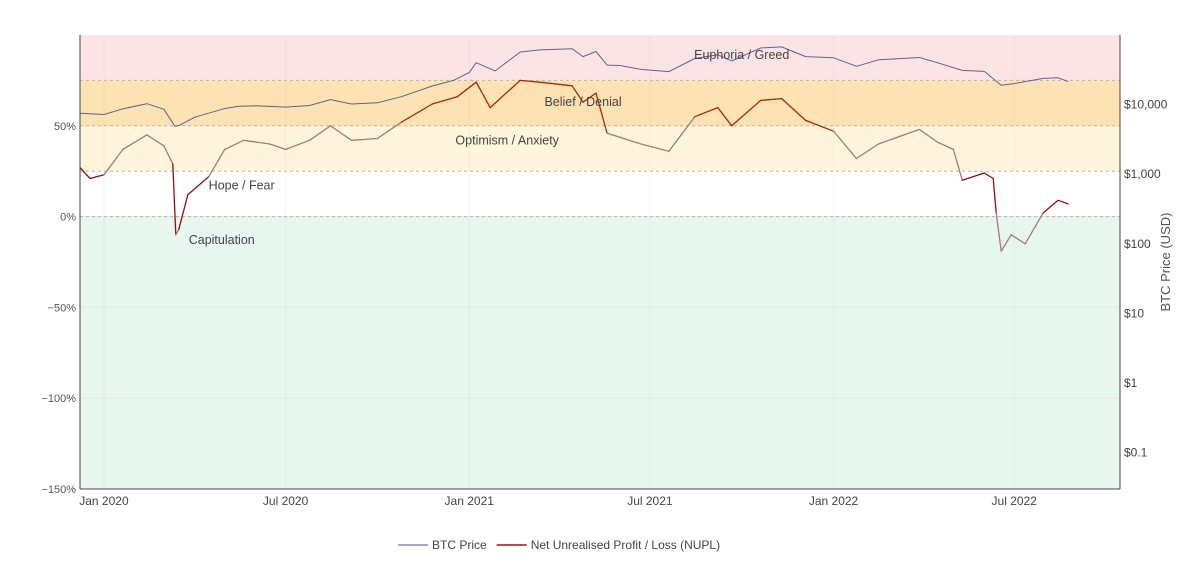 The height and width of the screenshot is (580, 1200). I want to click on y-right-tick-label: $1, so click(1131, 383).